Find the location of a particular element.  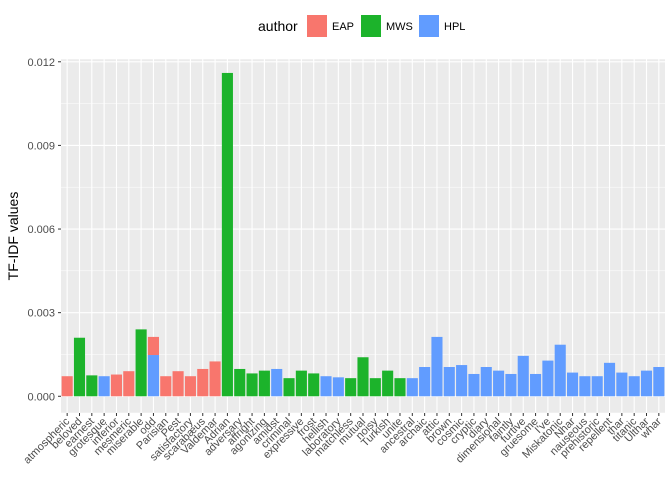

y-axis-title: TF-IDF values is located at coordinates (13, 236).